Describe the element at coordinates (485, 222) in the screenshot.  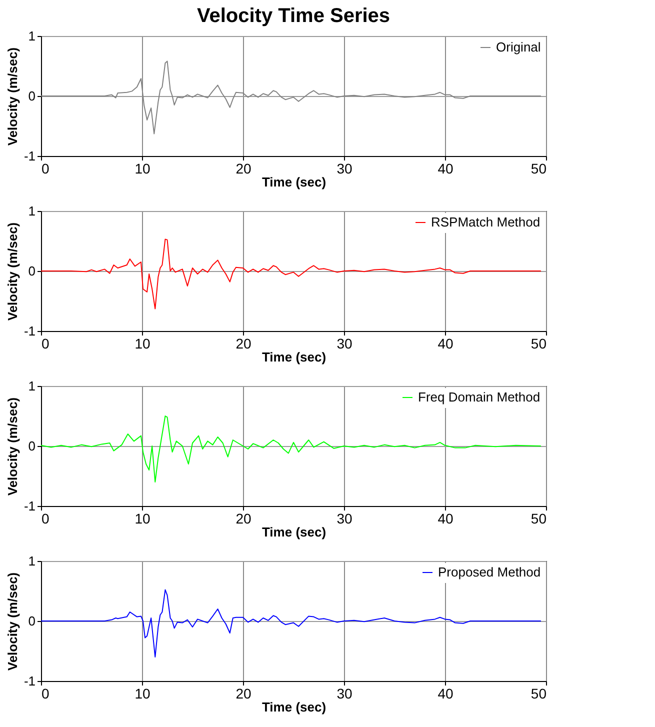
I see `legend-label: RSPMatch Method` at that location.